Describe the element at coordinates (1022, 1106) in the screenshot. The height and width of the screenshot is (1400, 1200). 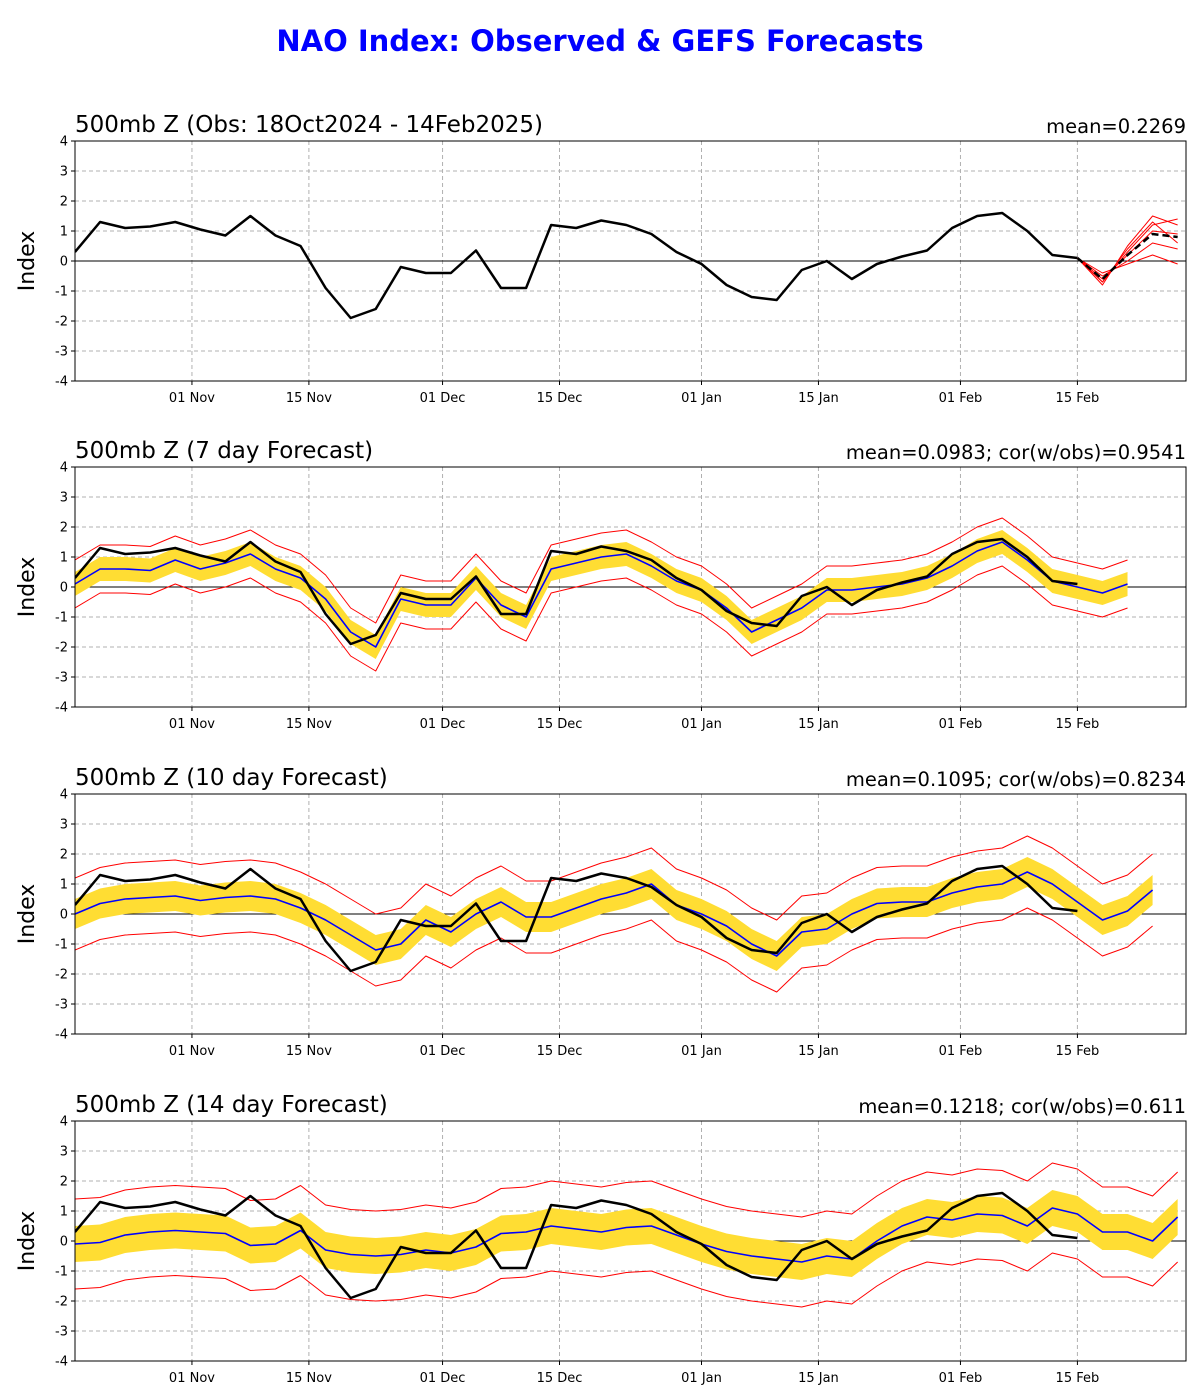
I see `panel-stat: mean=0.1218; cor(w/obs)=0.611` at that location.